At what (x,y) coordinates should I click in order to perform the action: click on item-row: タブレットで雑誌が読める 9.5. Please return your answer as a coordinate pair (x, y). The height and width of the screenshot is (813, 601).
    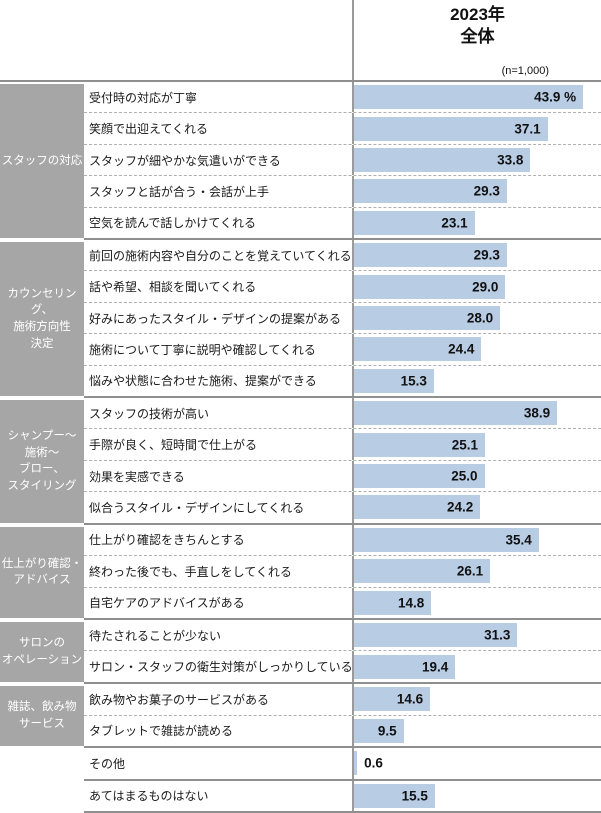
    Looking at the image, I should click on (342, 730).